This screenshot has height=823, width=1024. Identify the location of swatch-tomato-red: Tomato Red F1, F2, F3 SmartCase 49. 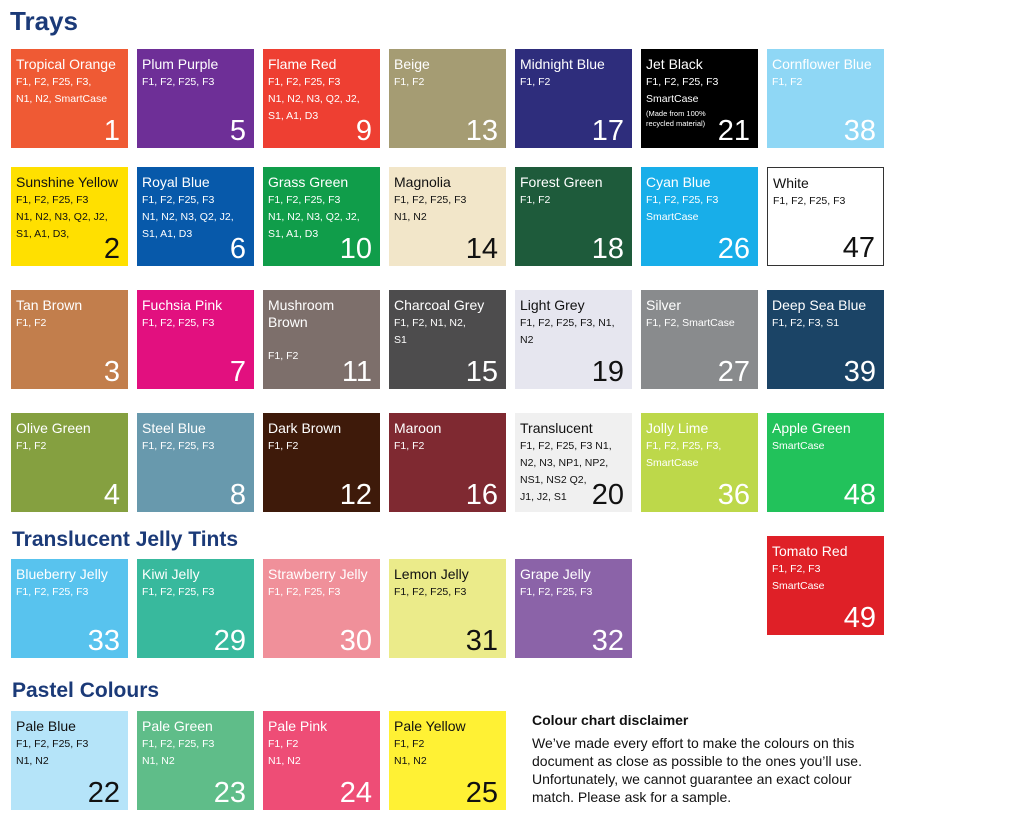
(825, 585).